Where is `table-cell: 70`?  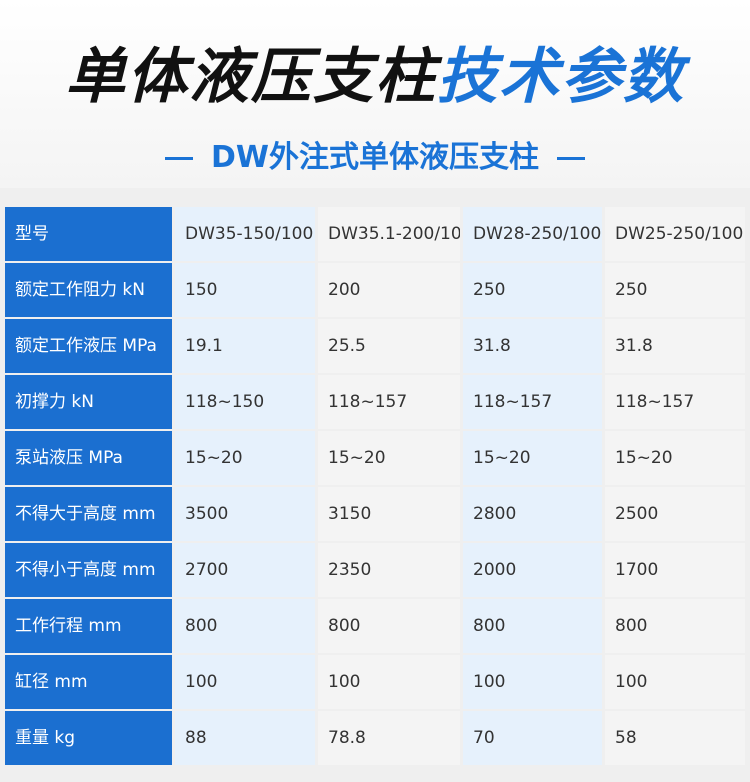
table-cell: 70 is located at coordinates (532, 738).